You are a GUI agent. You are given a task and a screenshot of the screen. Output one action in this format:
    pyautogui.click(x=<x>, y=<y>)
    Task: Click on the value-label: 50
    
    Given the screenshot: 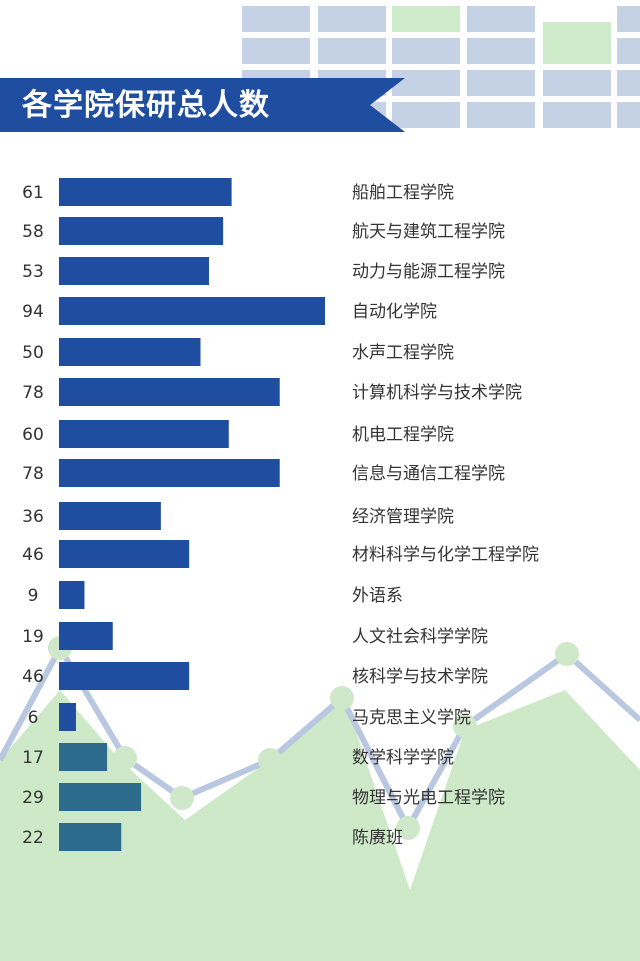 What is the action you would take?
    pyautogui.click(x=33, y=353)
    